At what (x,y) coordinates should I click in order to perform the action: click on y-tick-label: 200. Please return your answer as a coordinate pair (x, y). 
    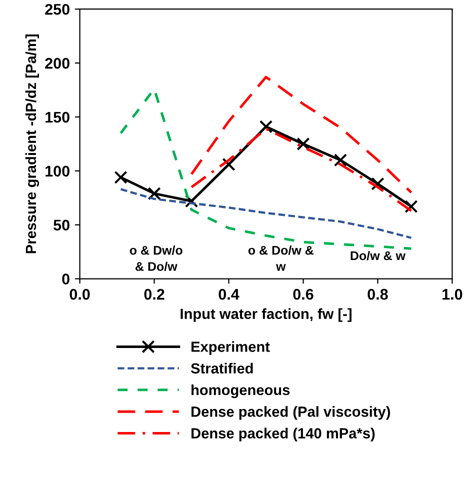
    Looking at the image, I should click on (57, 63).